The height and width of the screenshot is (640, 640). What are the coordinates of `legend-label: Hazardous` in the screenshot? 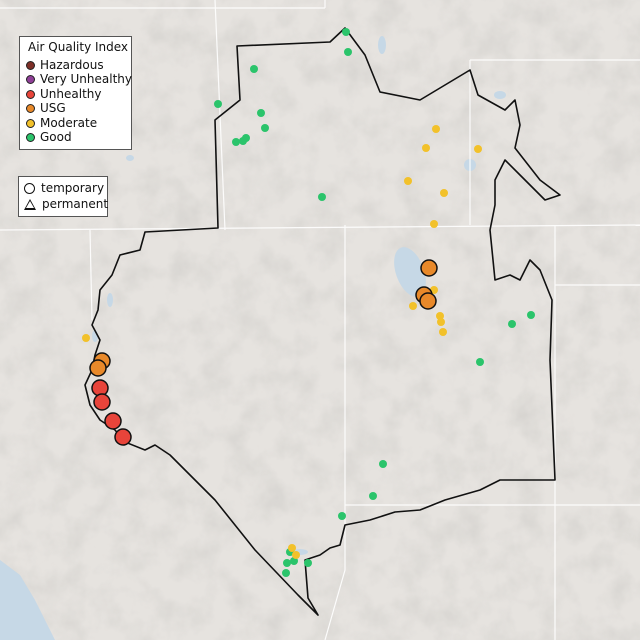 It's located at (72, 65).